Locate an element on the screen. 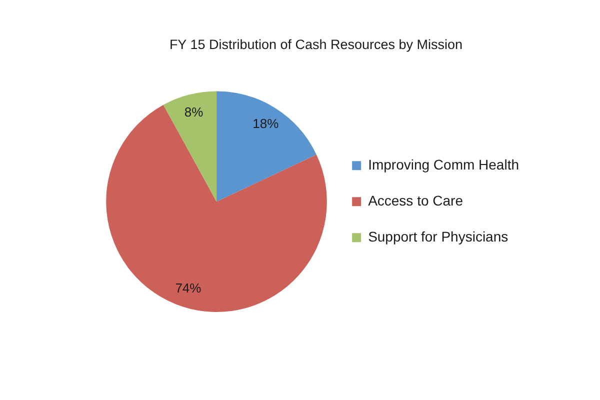  data-label: 74% is located at coordinates (188, 288).